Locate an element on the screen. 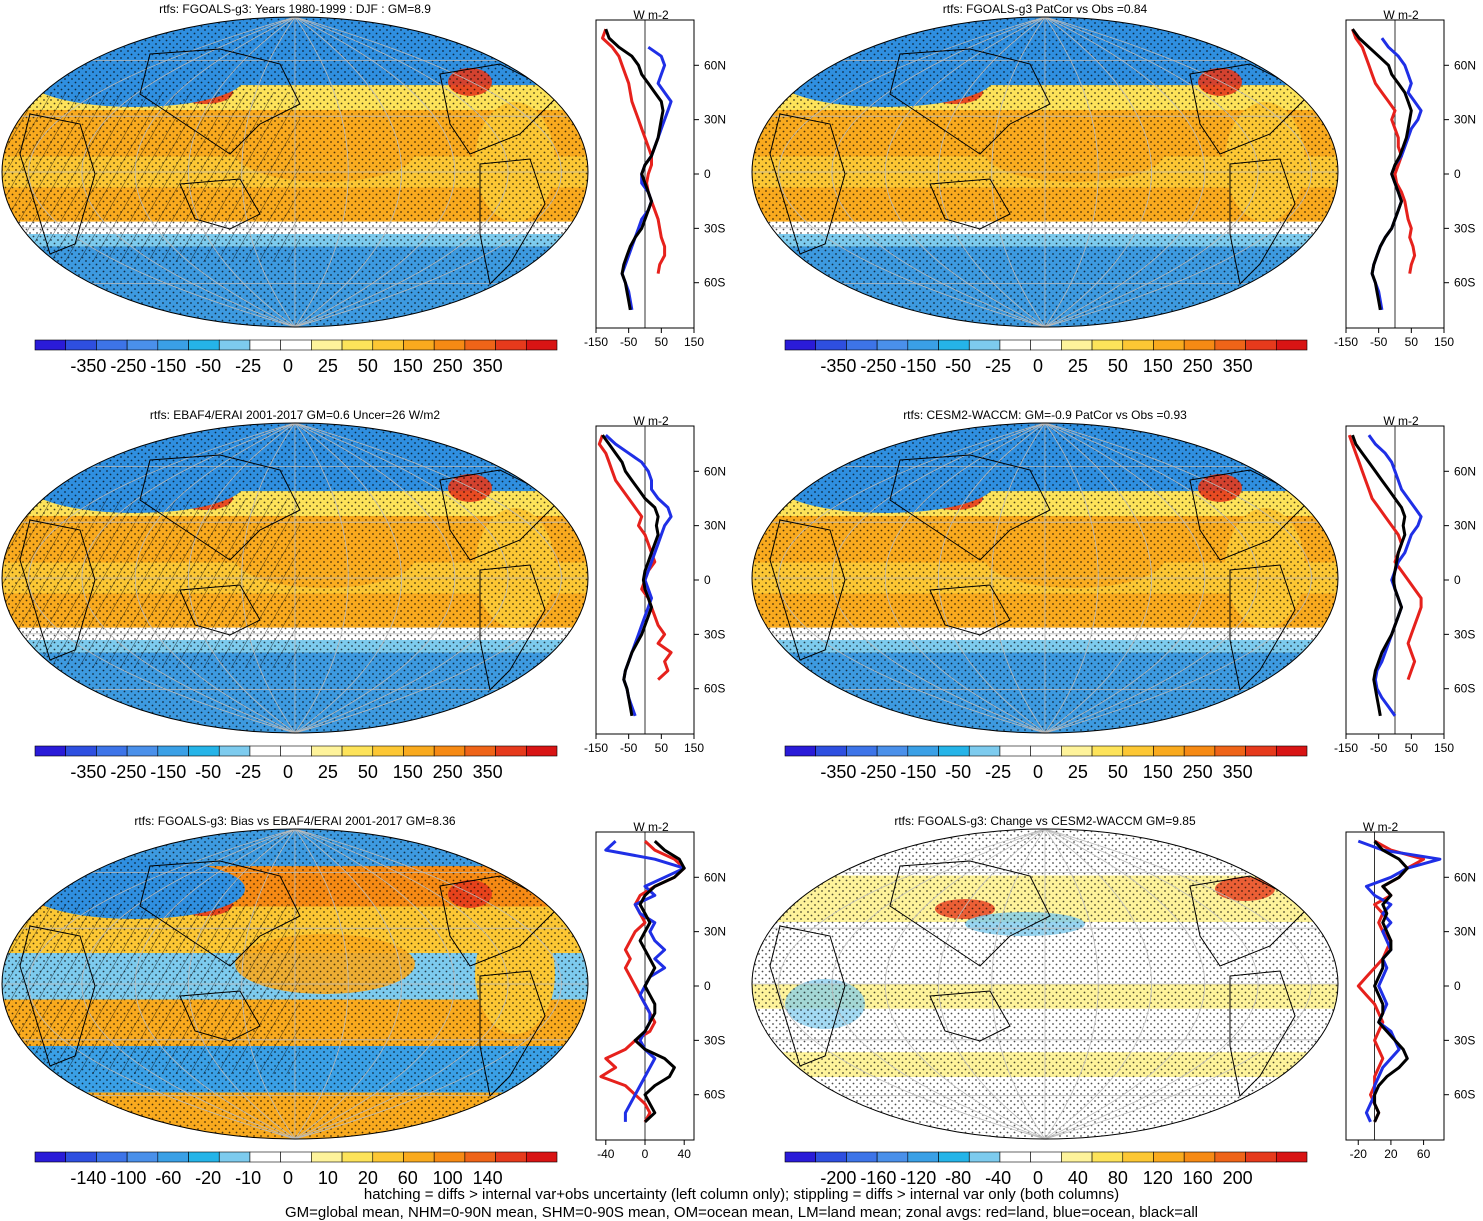  colorbar-tick-label: -140 is located at coordinates (88, 1178).